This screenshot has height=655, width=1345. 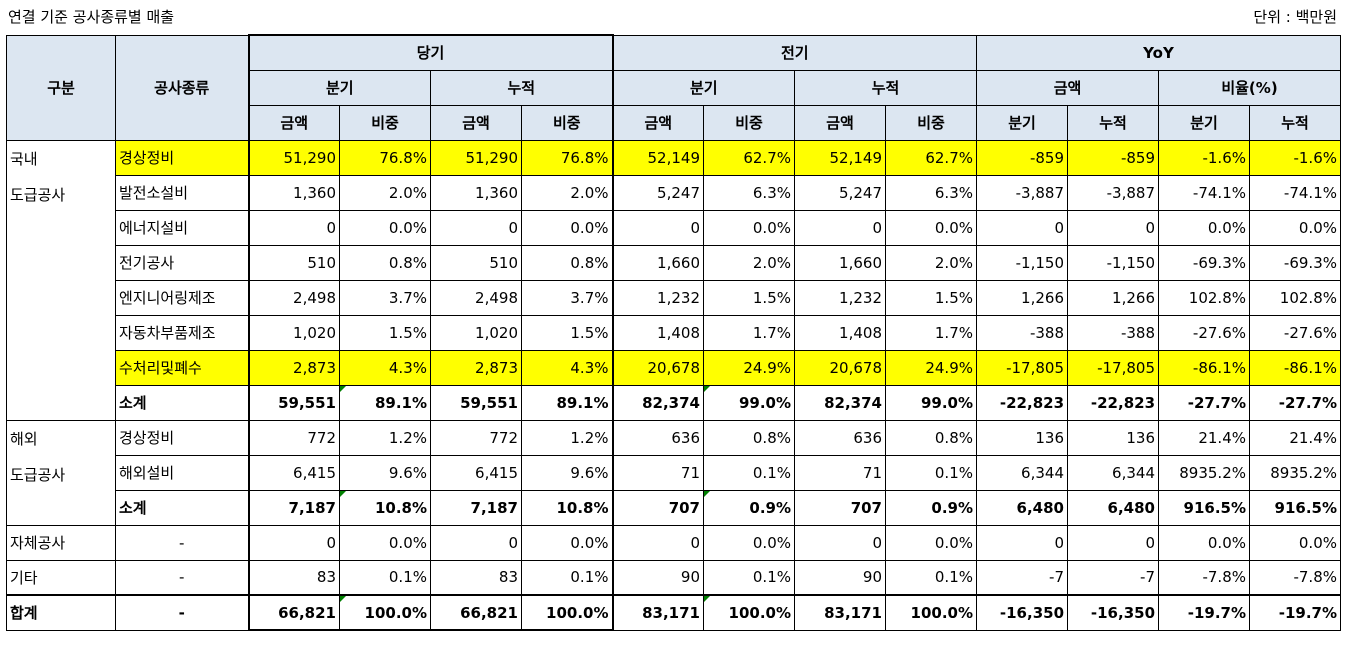 What do you see at coordinates (931, 192) in the screenshot?
I see `value-cell: 6.3%` at bounding box center [931, 192].